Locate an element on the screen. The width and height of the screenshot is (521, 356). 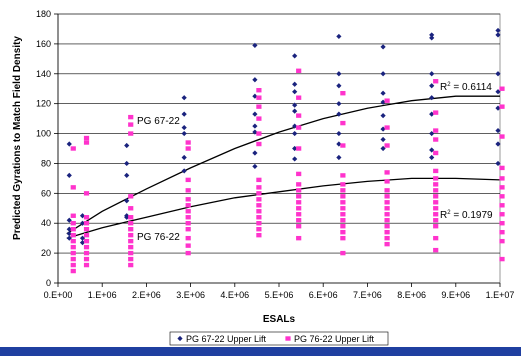
legend: PG 67-22 Upper Lift PG 76-22 Upper Lift is located at coordinates (279, 338).